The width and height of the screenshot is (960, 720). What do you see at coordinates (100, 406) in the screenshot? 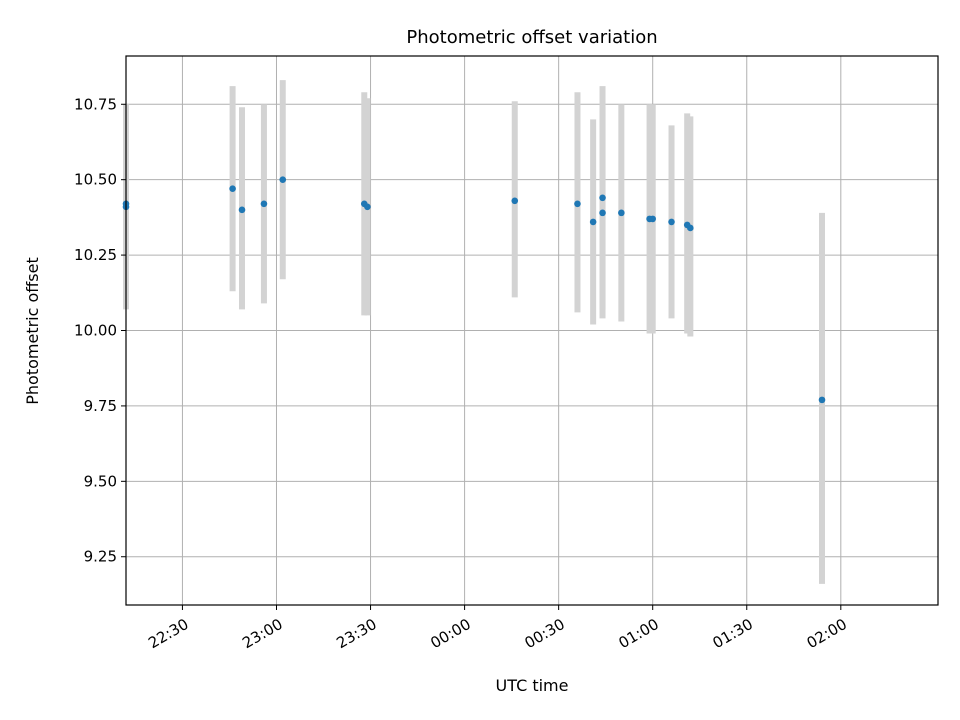
I see `y-tick-label: 9.75` at bounding box center [100, 406].